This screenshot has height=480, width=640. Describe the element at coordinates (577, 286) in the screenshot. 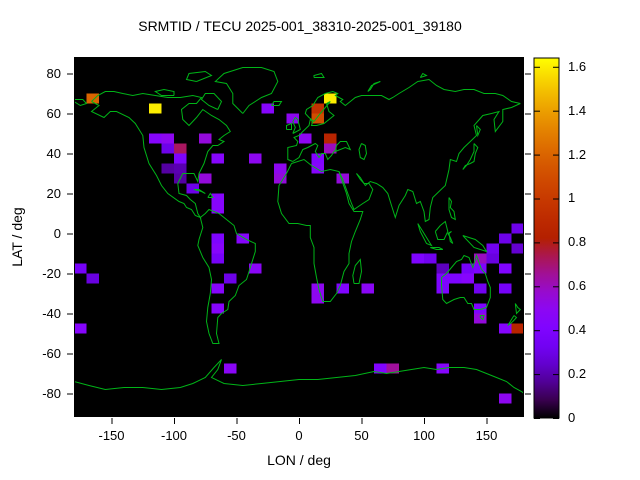

I see `colorbar-tick-label: 0.6` at that location.